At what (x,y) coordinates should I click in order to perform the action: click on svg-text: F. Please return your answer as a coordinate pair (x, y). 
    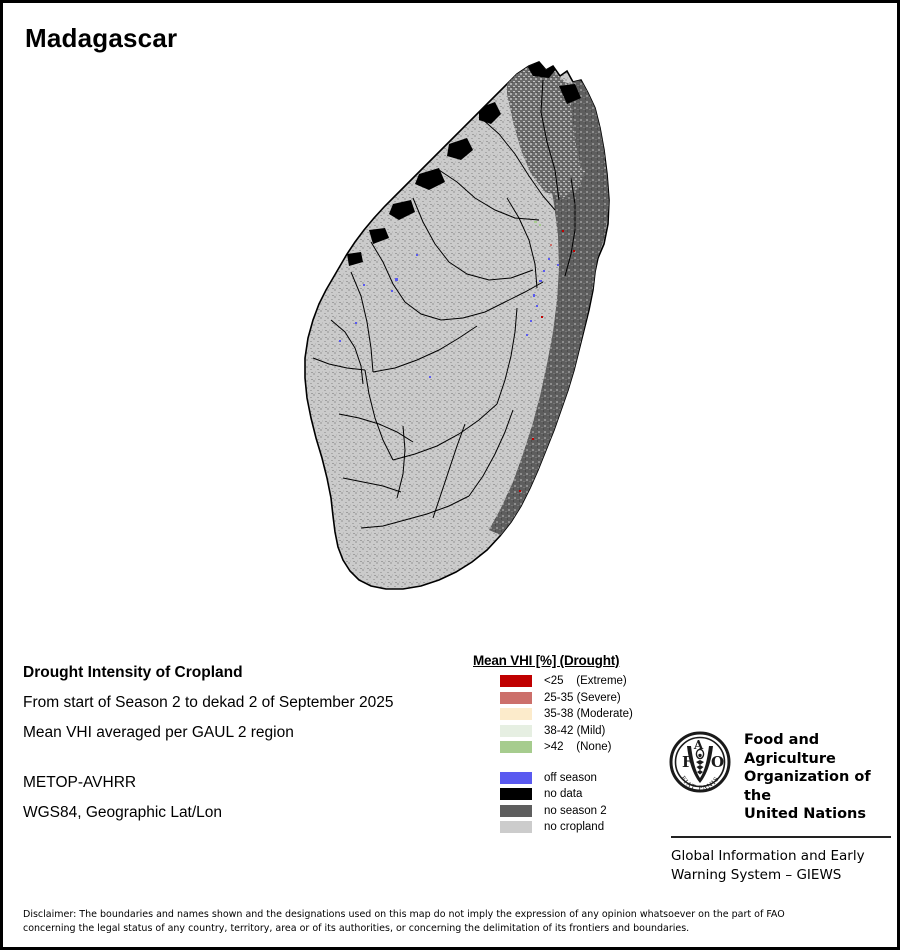
    Looking at the image, I should click on (687, 762).